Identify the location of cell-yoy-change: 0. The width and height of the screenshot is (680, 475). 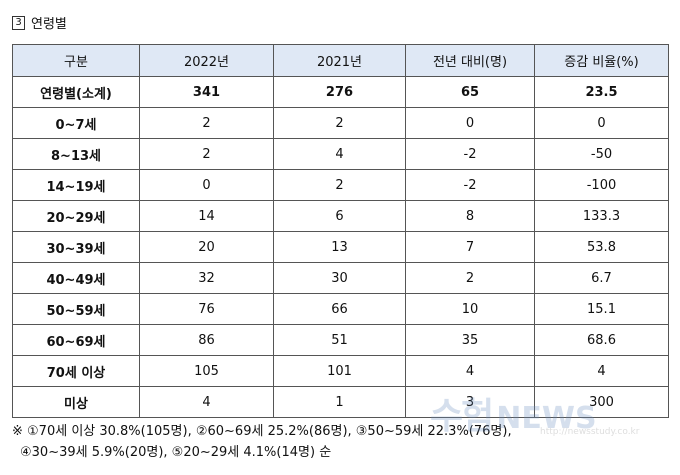
(470, 123).